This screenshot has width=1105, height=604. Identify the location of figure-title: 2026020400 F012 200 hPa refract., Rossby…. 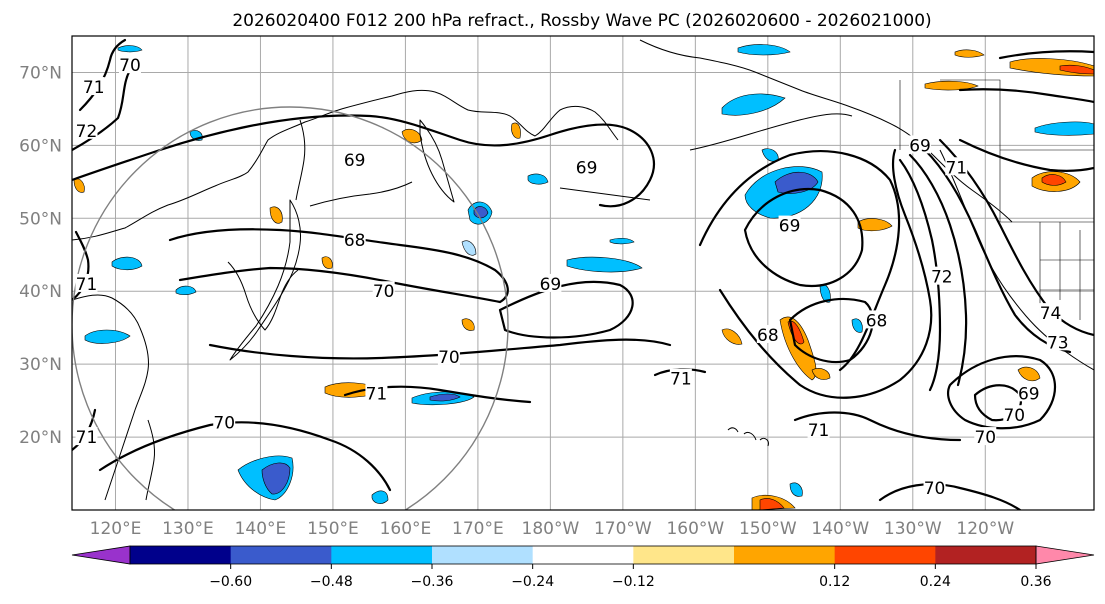
(581, 21).